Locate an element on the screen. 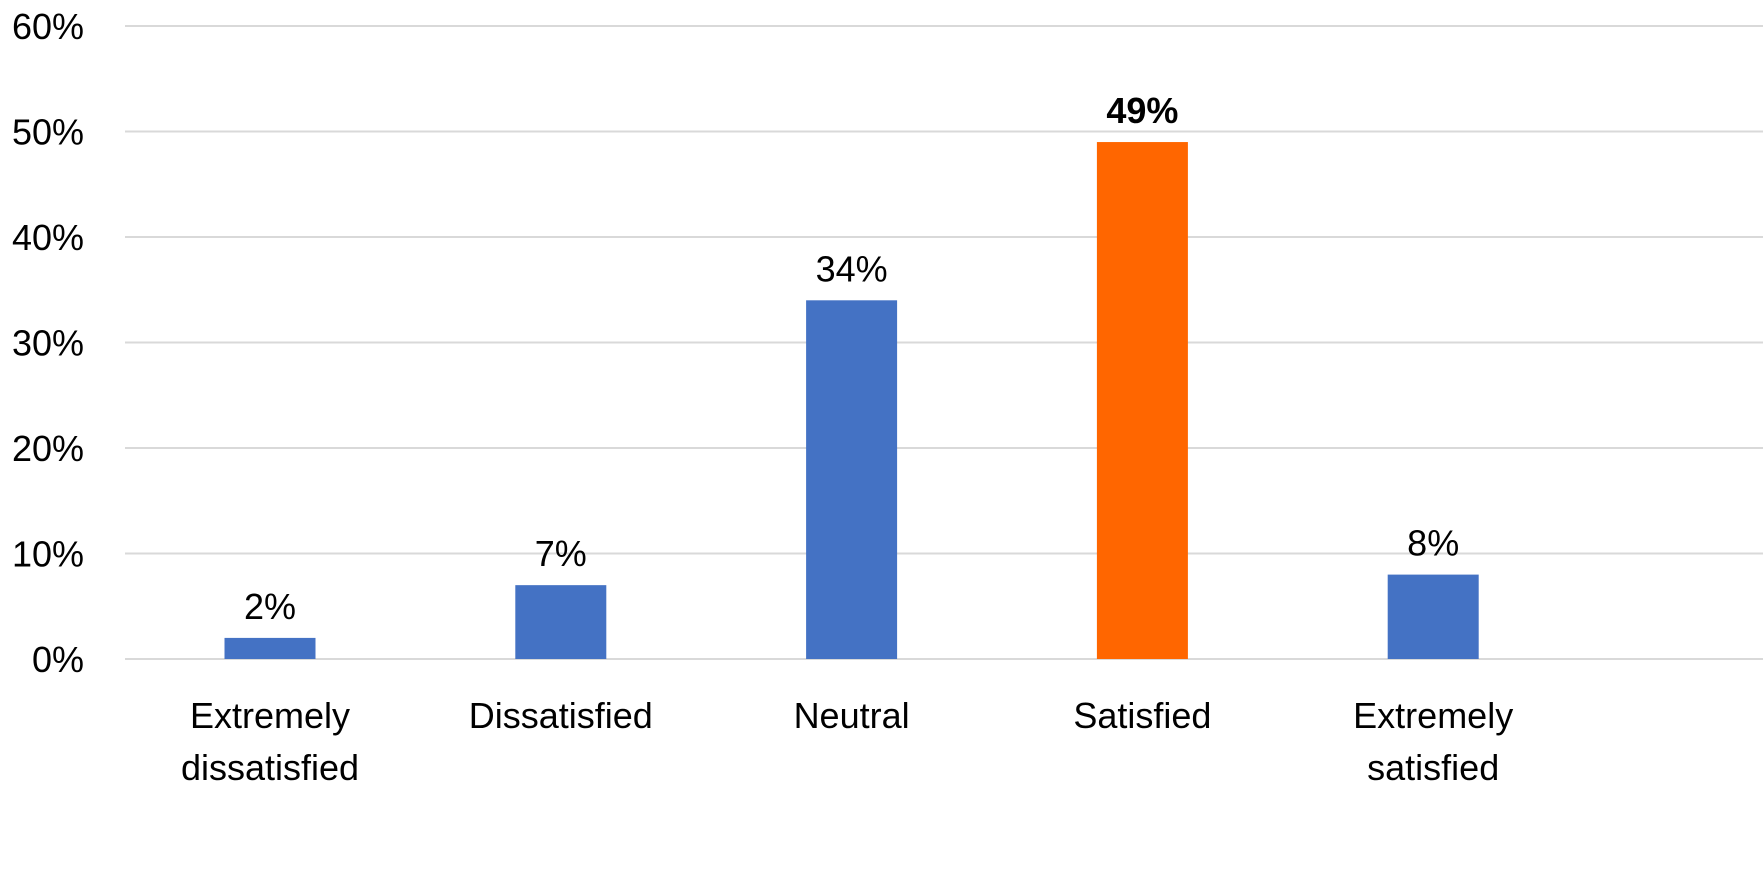  y-axis-ticks: 0% 10% 20% 30% 40% 50% 60% is located at coordinates (48, 343).